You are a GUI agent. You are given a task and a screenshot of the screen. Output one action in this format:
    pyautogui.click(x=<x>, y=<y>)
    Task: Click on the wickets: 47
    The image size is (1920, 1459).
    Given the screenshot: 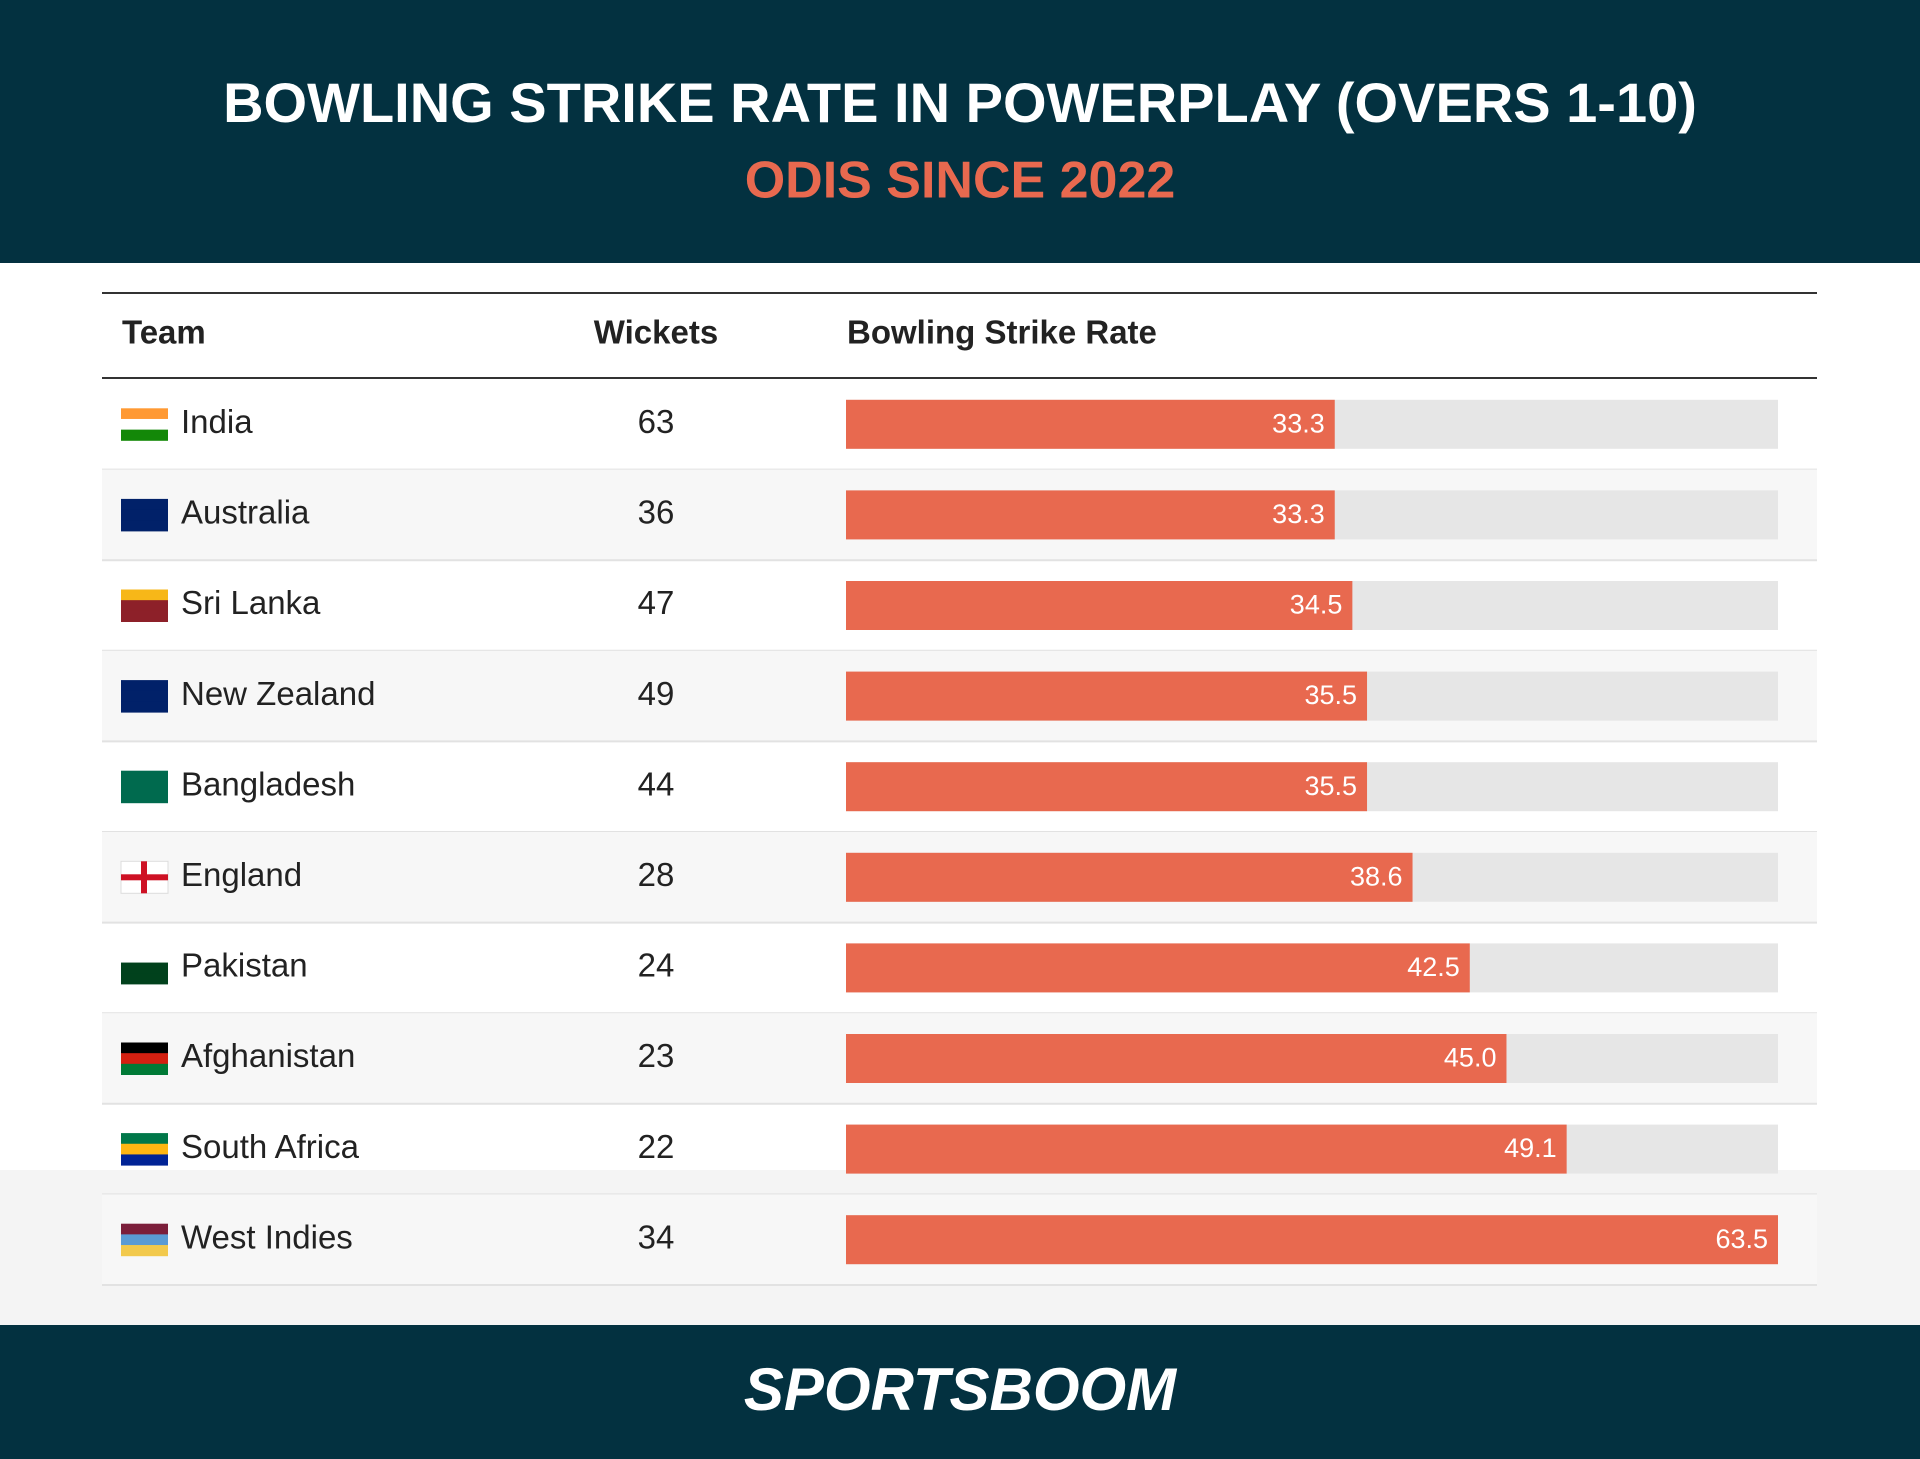 What is the action you would take?
    pyautogui.click(x=656, y=602)
    